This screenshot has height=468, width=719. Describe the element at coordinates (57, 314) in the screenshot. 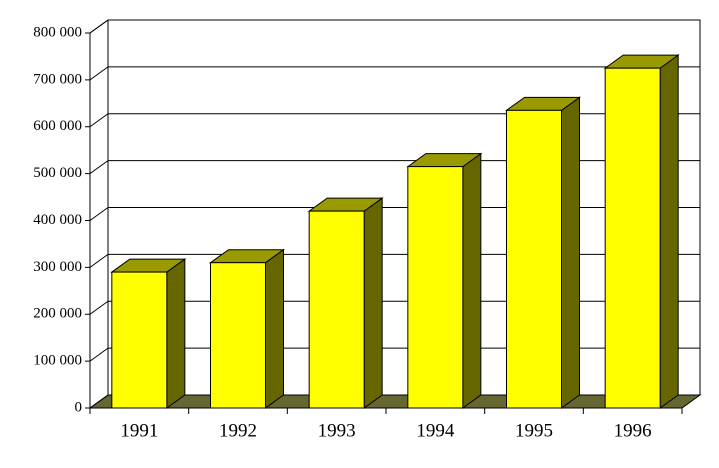

I see `y-tick-label: 200 000` at that location.